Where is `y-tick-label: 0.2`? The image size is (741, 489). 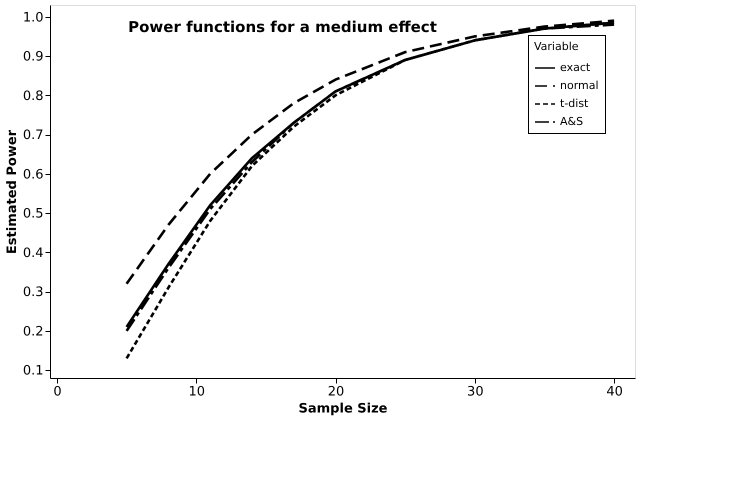
y-tick-label: 0.2 is located at coordinates (33, 332).